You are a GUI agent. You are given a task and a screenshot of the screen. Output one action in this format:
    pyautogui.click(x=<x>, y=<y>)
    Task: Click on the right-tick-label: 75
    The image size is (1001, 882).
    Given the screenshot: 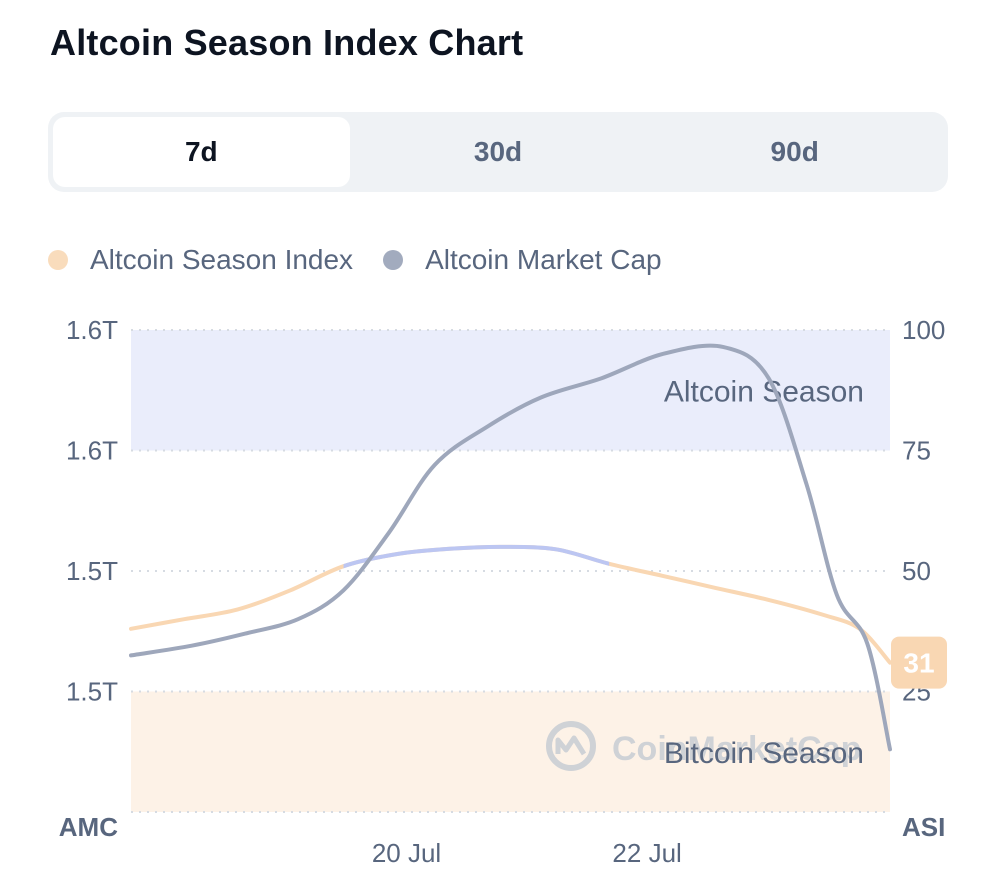 What is the action you would take?
    pyautogui.click(x=916, y=451)
    